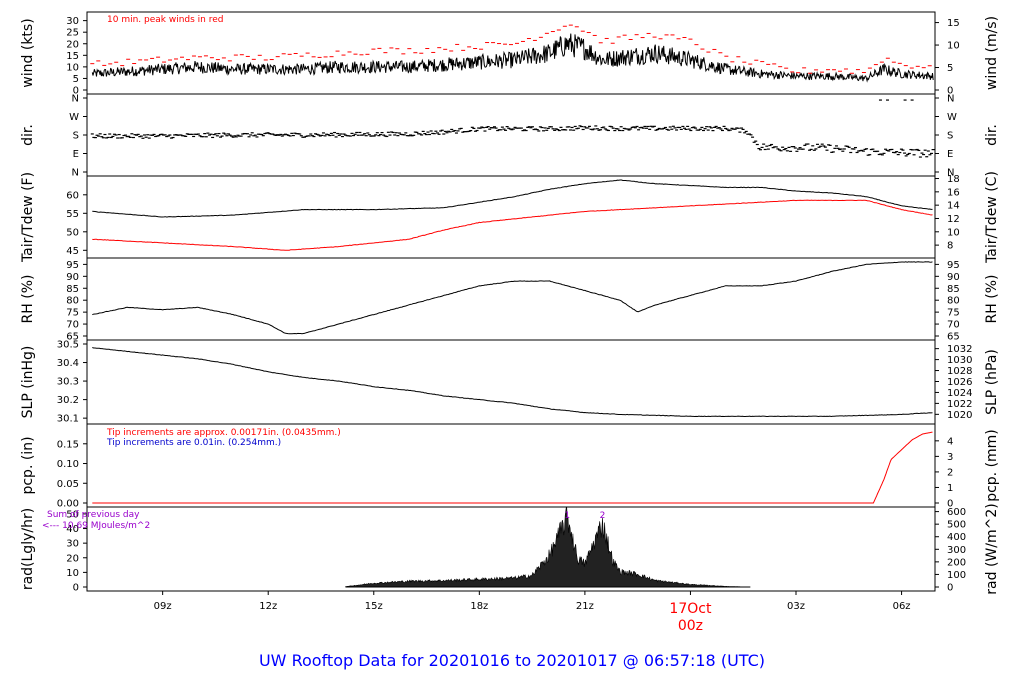  I want to click on tick-label-left-rh: 70, so click(72, 325).